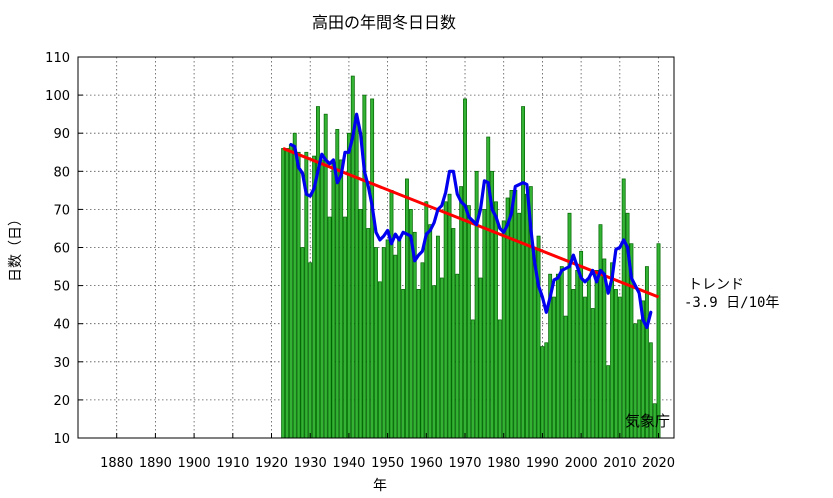 This screenshot has width=833, height=498. What do you see at coordinates (449, 316) in the screenshot?
I see `bar-1966` at bounding box center [449, 316].